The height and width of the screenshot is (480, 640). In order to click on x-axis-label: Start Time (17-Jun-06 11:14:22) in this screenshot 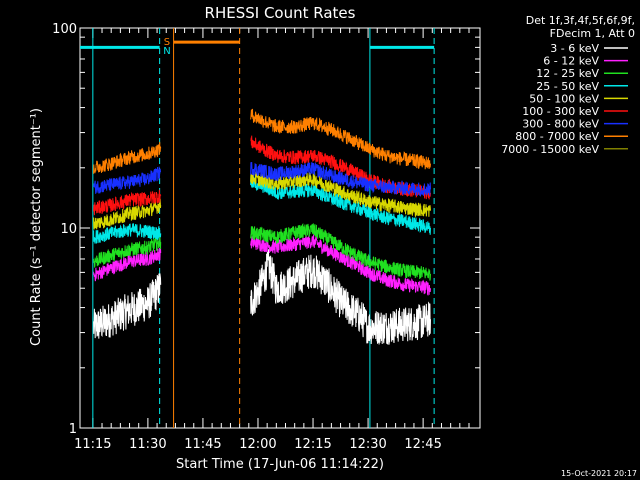, I will do `click(280, 464)`.